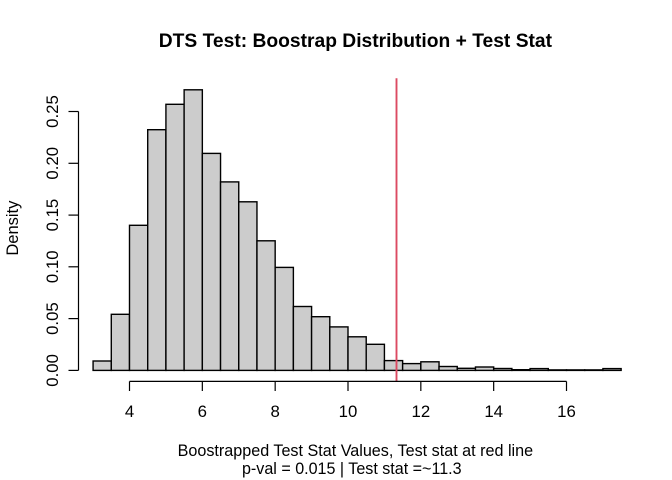 The width and height of the screenshot is (672, 480). Describe the element at coordinates (52, 215) in the screenshot. I see `svg-text: 0.15` at that location.